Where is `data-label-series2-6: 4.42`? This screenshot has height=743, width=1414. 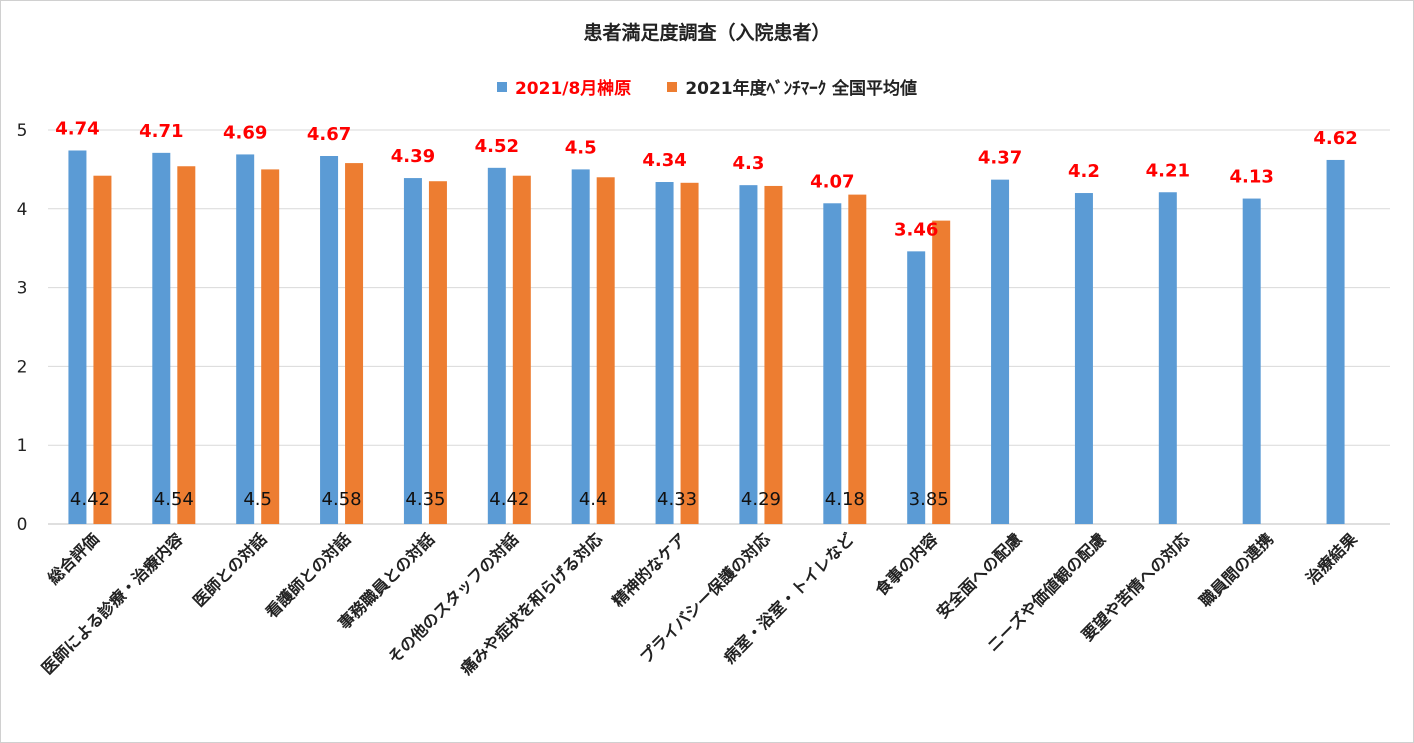
data-label-series2-6: 4.42 is located at coordinates (509, 499).